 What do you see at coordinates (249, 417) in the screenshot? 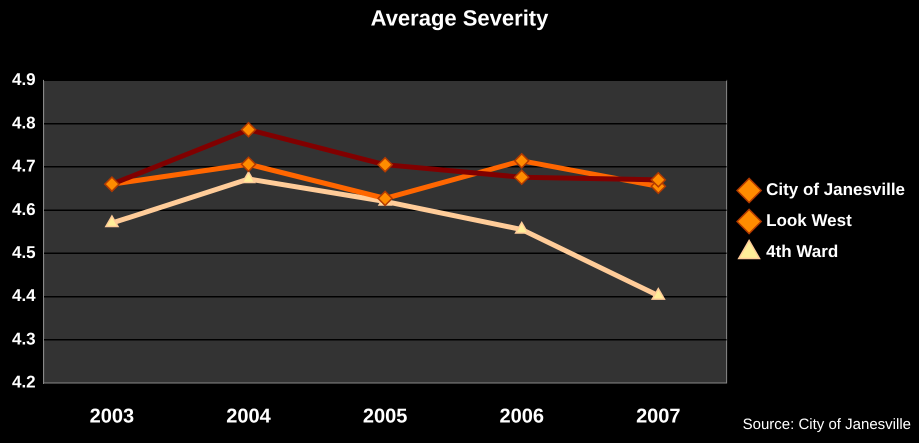
I see `x-tick-label: 2004` at bounding box center [249, 417].